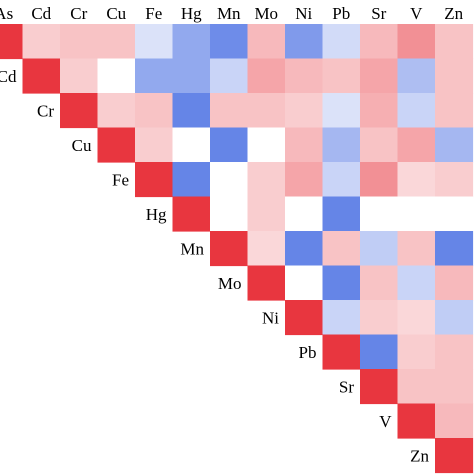 This screenshot has width=474, height=474. I want to click on column-label-As: As, so click(6, 13).